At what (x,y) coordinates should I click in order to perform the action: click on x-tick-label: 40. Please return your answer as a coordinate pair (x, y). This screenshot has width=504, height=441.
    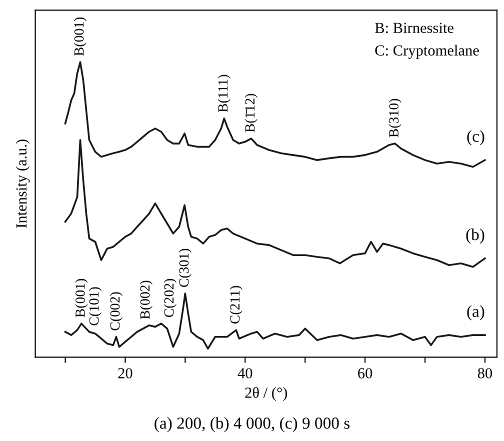
    Looking at the image, I should click on (245, 373).